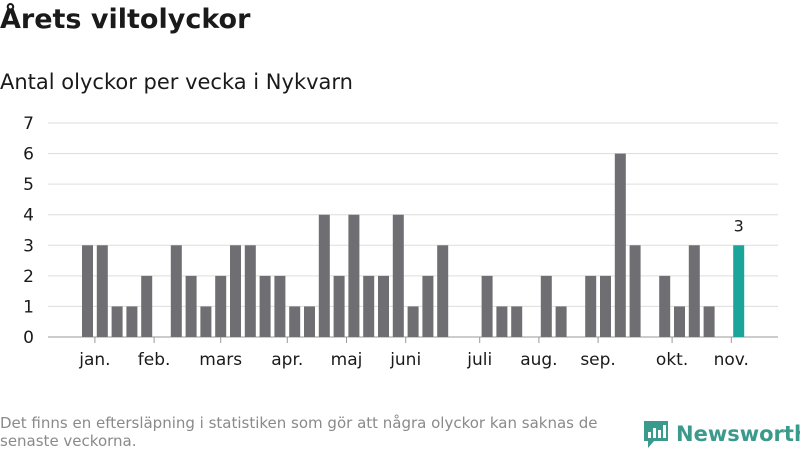 This screenshot has height=450, width=800. What do you see at coordinates (739, 225) in the screenshot?
I see `data-label: 3` at bounding box center [739, 225].